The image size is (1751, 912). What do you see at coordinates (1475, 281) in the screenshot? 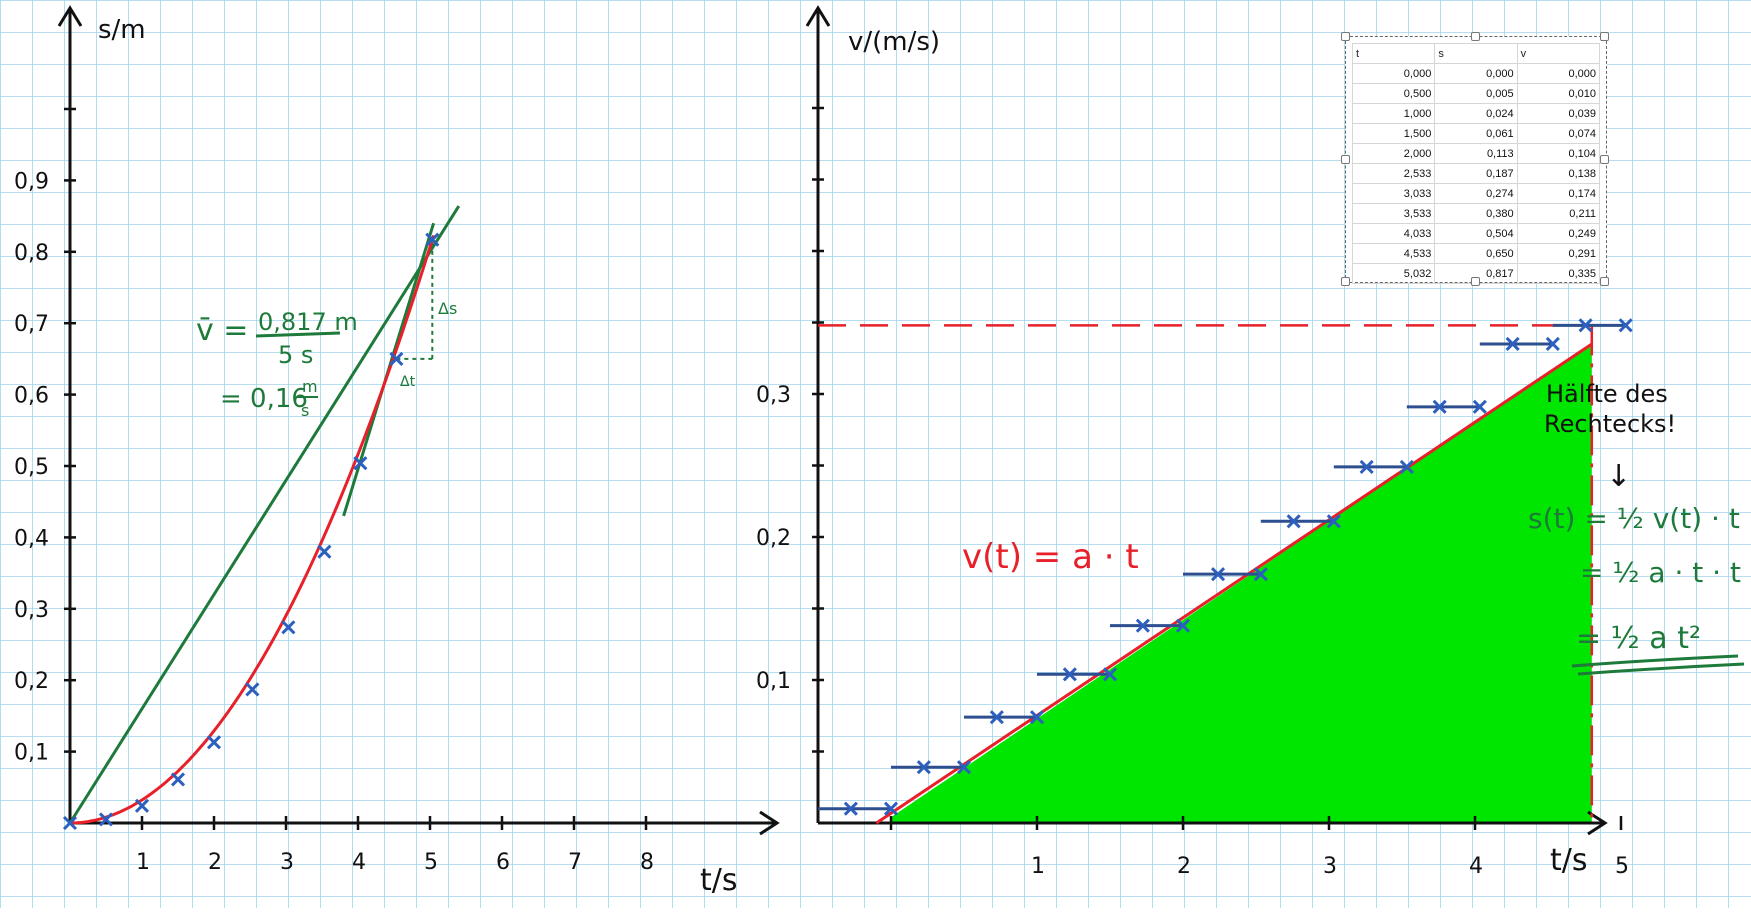
I see `resize-handle-bm` at bounding box center [1475, 281].